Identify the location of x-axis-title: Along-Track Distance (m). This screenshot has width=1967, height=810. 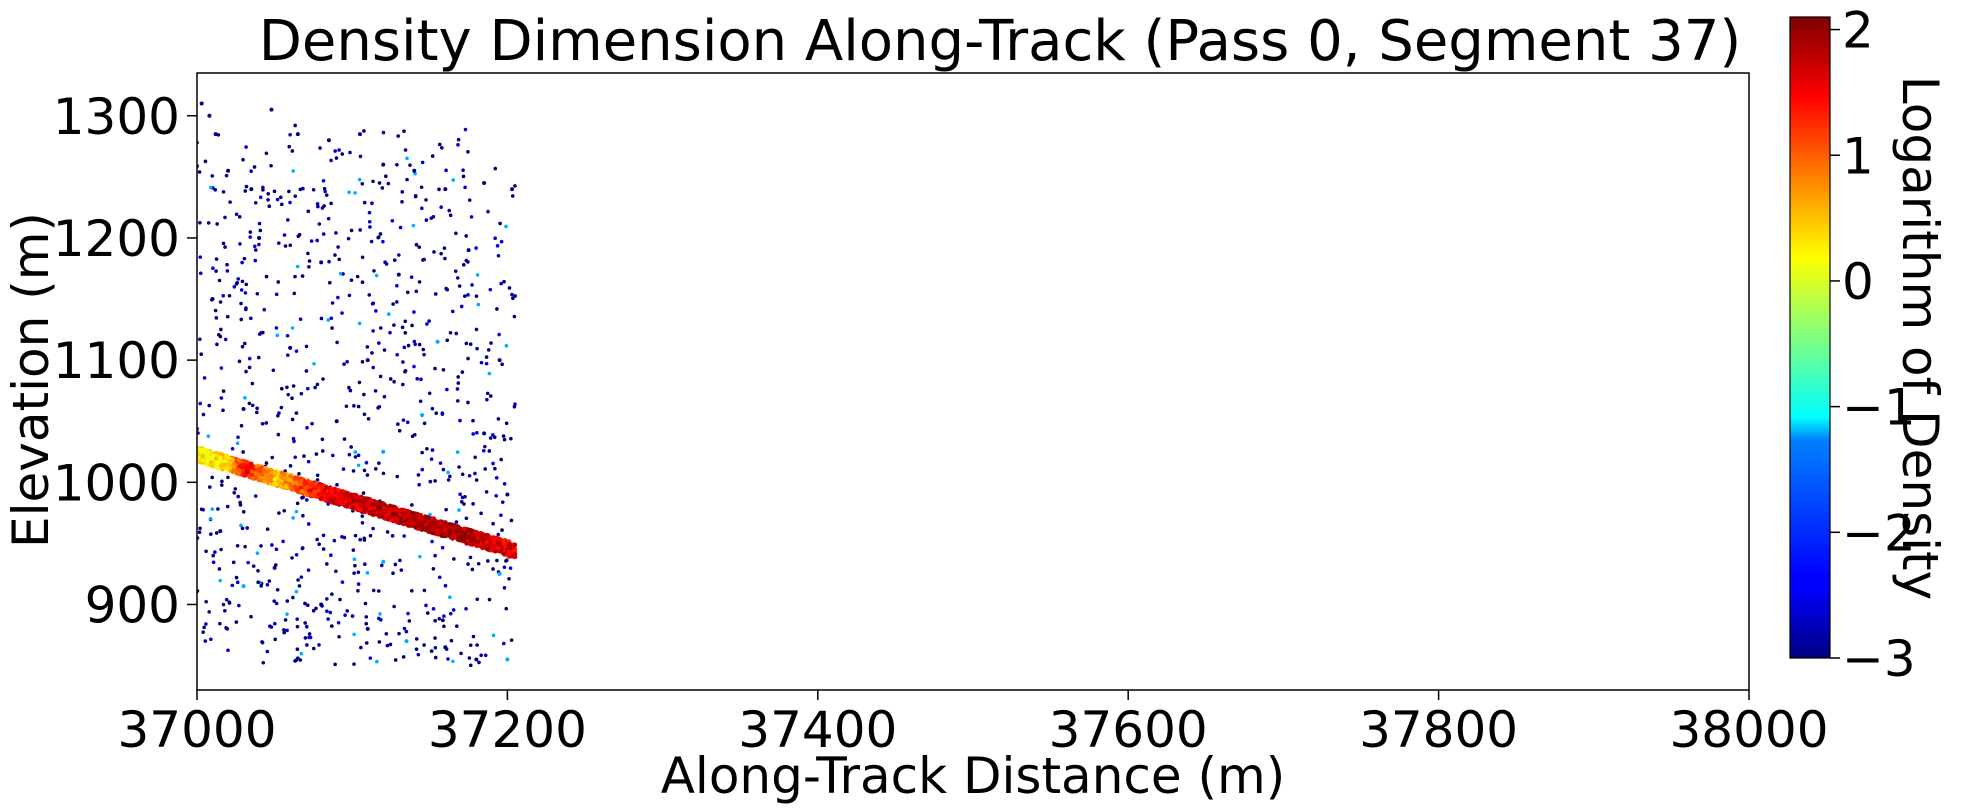
(973, 776).